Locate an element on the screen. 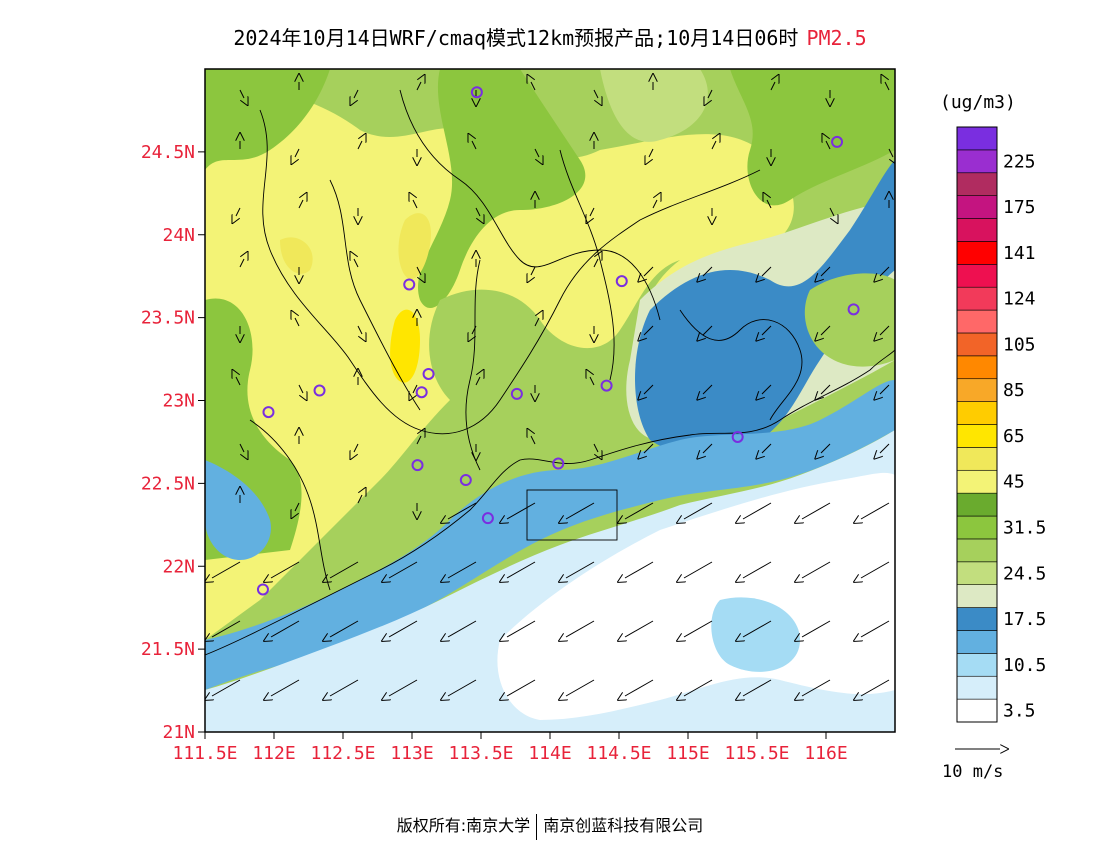 The height and width of the screenshot is (850, 1100). field-central-green is located at coordinates (554, 342).